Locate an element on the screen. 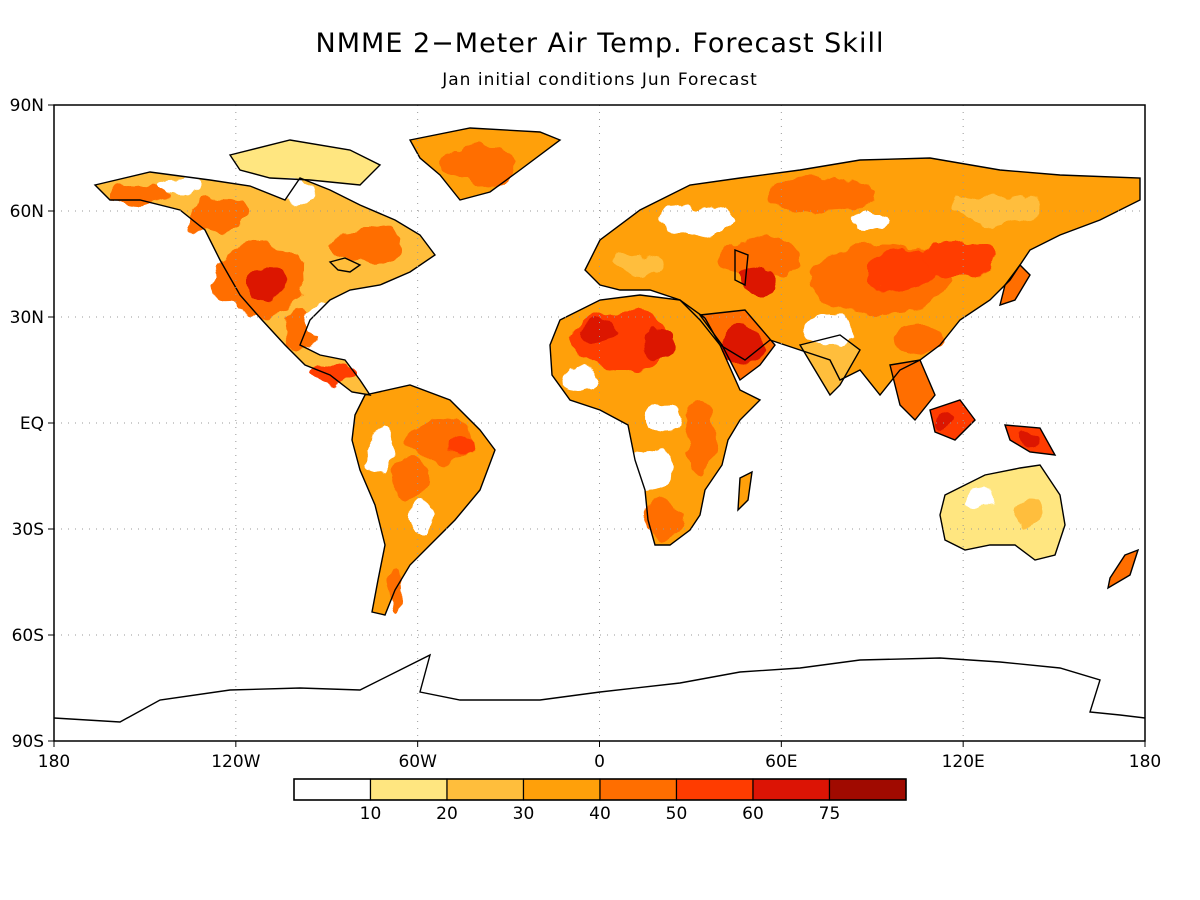  coastline-new-guinea is located at coordinates (1030, 440).